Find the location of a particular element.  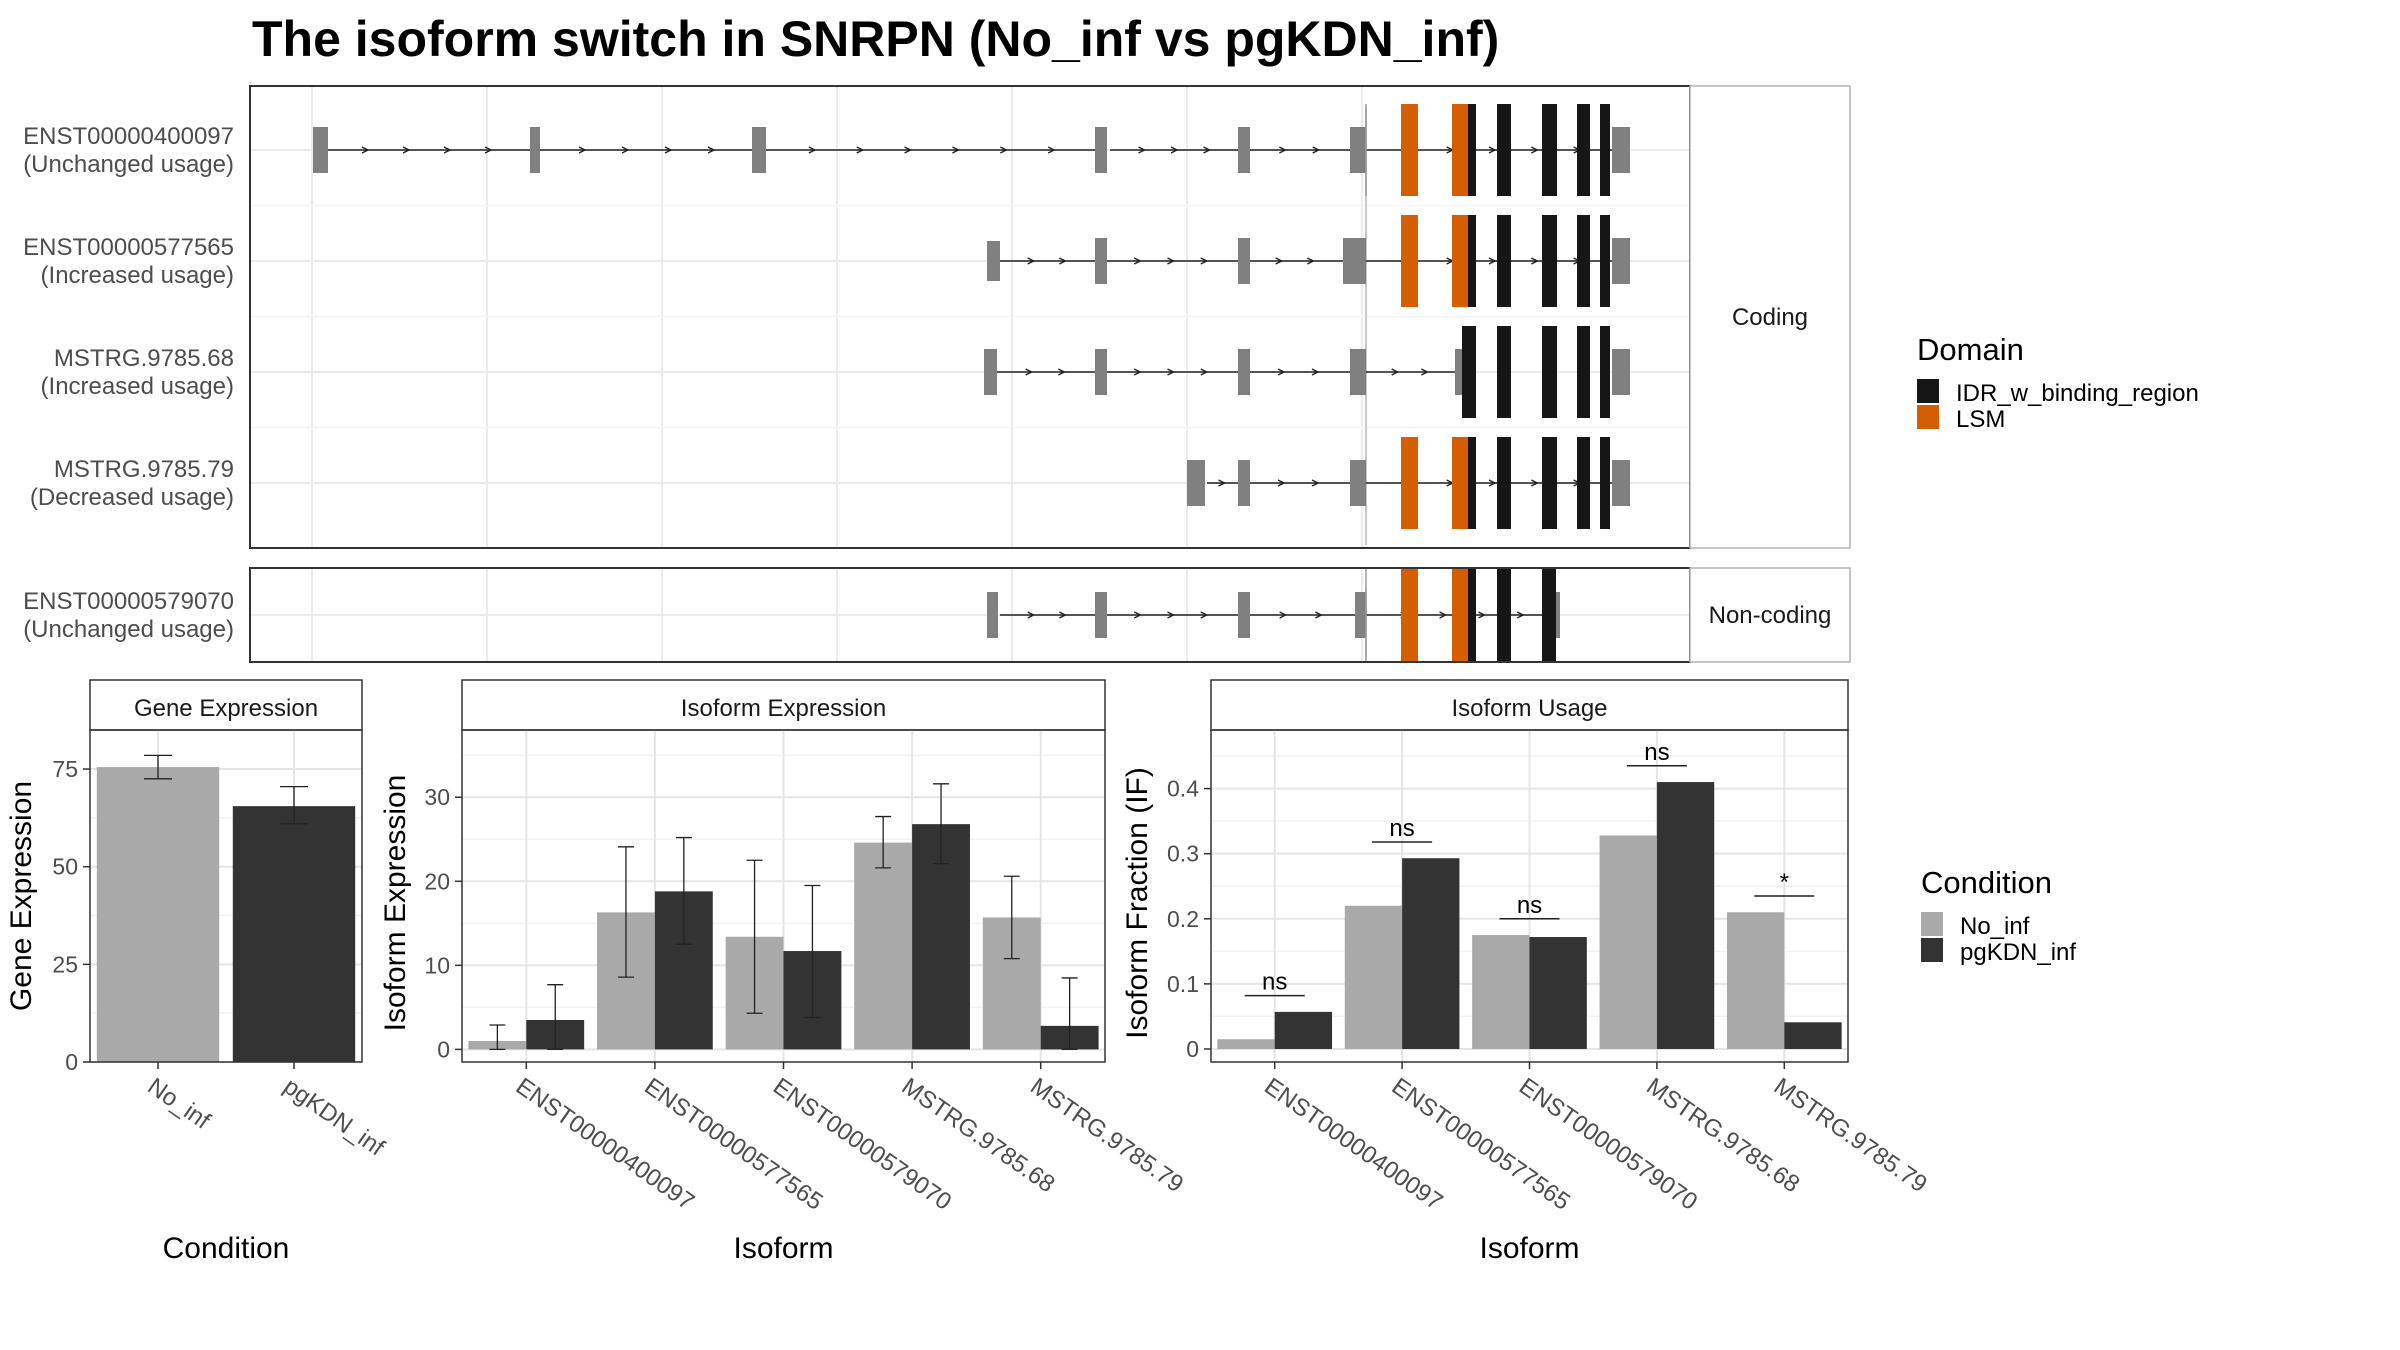

x-axis-label: Isoform is located at coordinates (783, 1248).